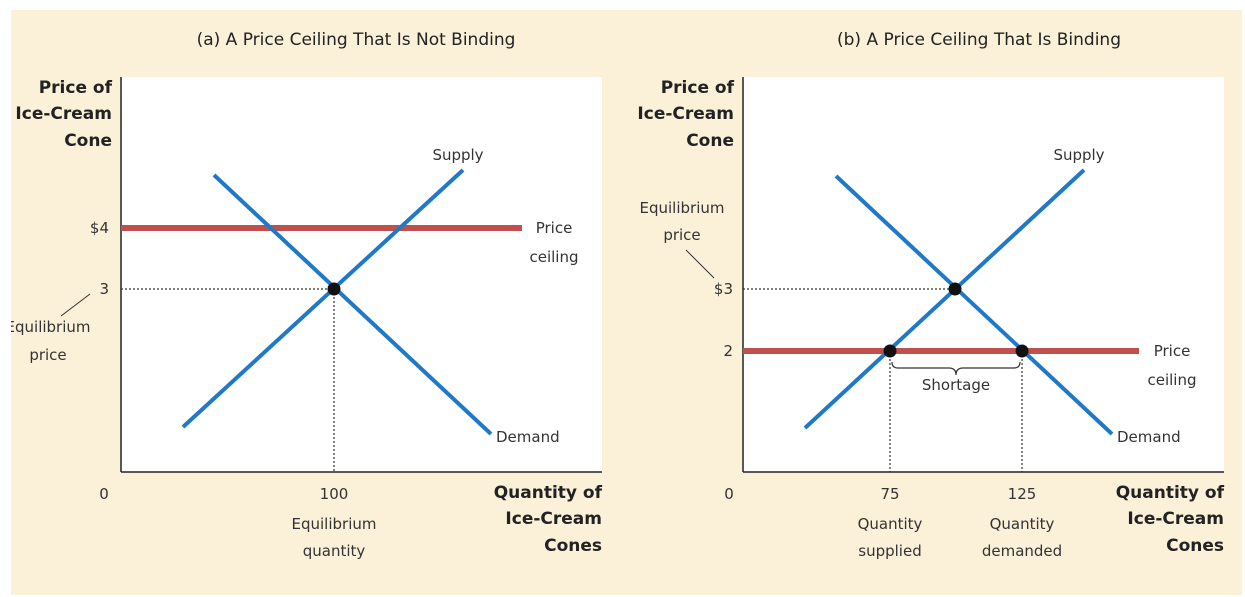  I want to click on panel-b-demand-curve, so click(974, 305).